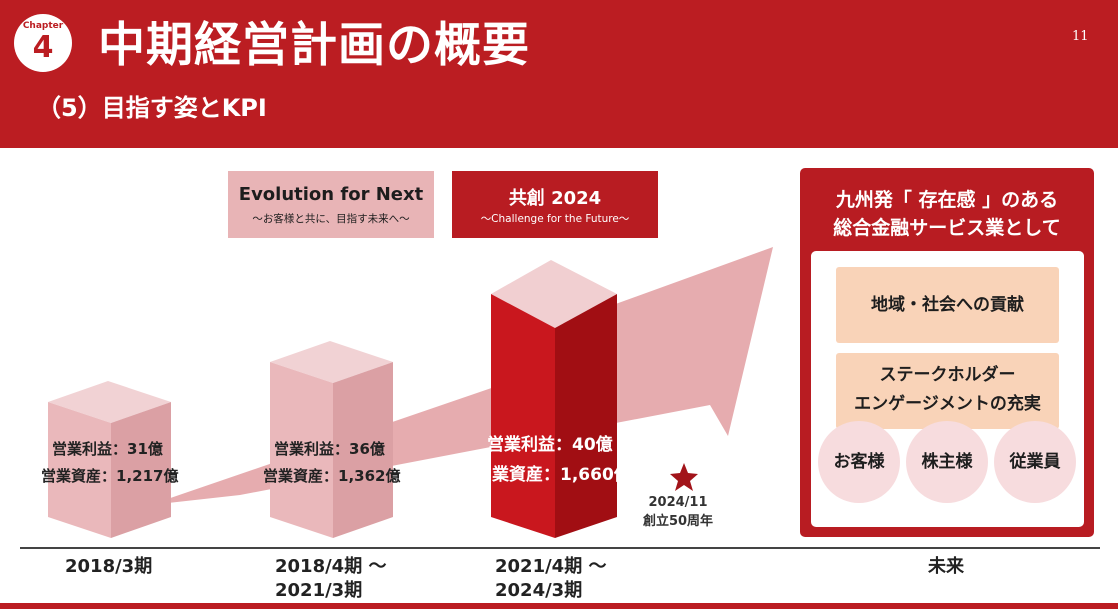 The height and width of the screenshot is (609, 1118). Describe the element at coordinates (678, 521) in the screenshot. I see `anniversary-label: 創立50周年` at that location.